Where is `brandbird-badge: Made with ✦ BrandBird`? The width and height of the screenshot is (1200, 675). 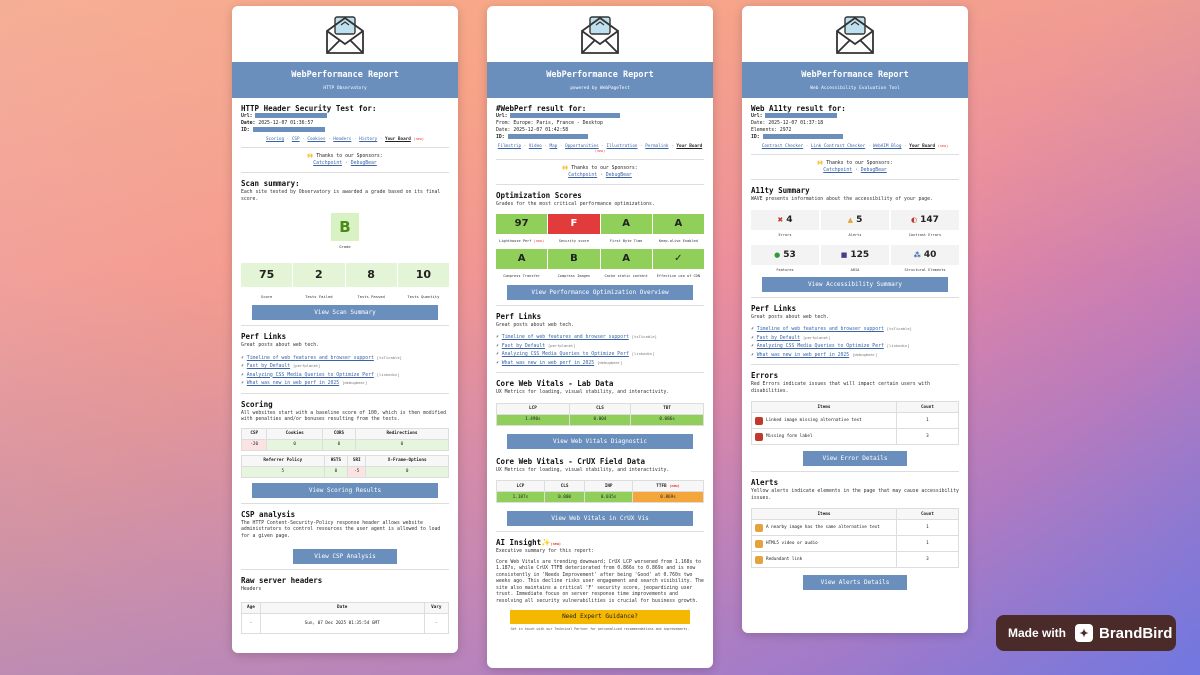
brandbird-badge: Made with ✦ BrandBird is located at coordinates (1086, 633).